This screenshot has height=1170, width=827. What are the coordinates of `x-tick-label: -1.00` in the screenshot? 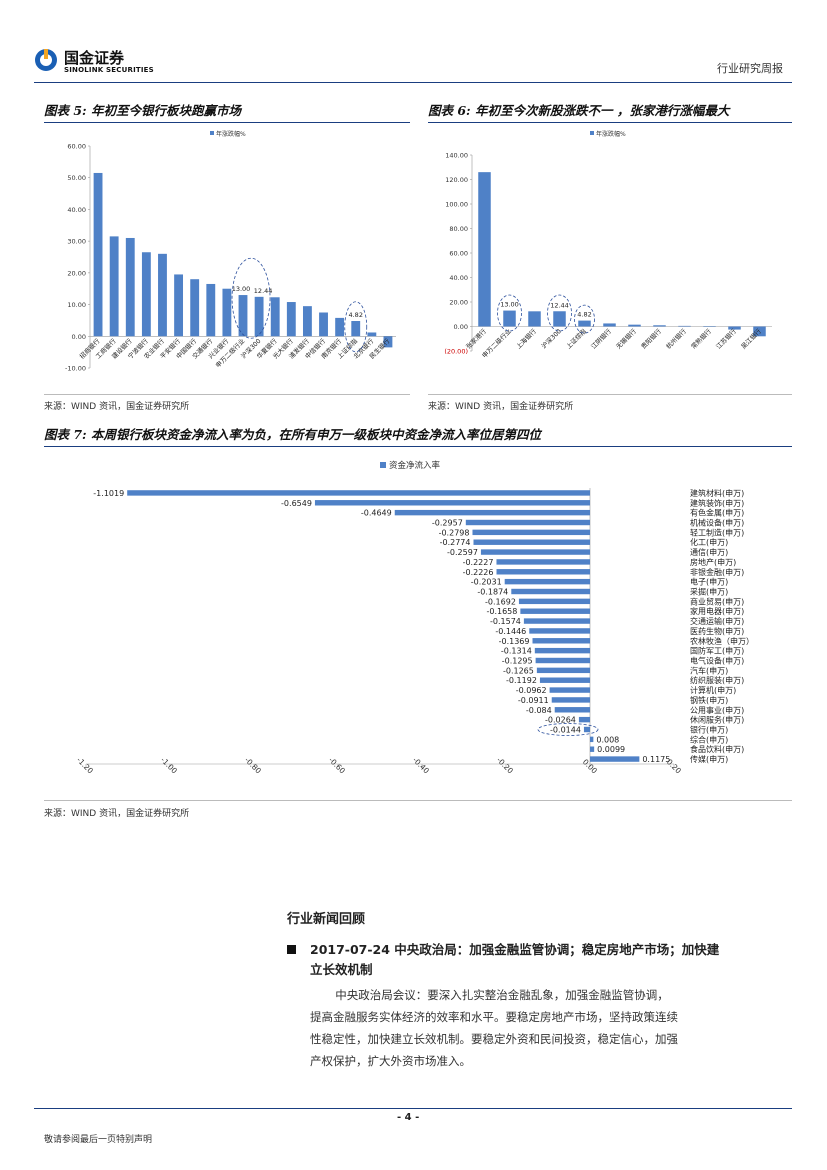 It's located at (169, 765).